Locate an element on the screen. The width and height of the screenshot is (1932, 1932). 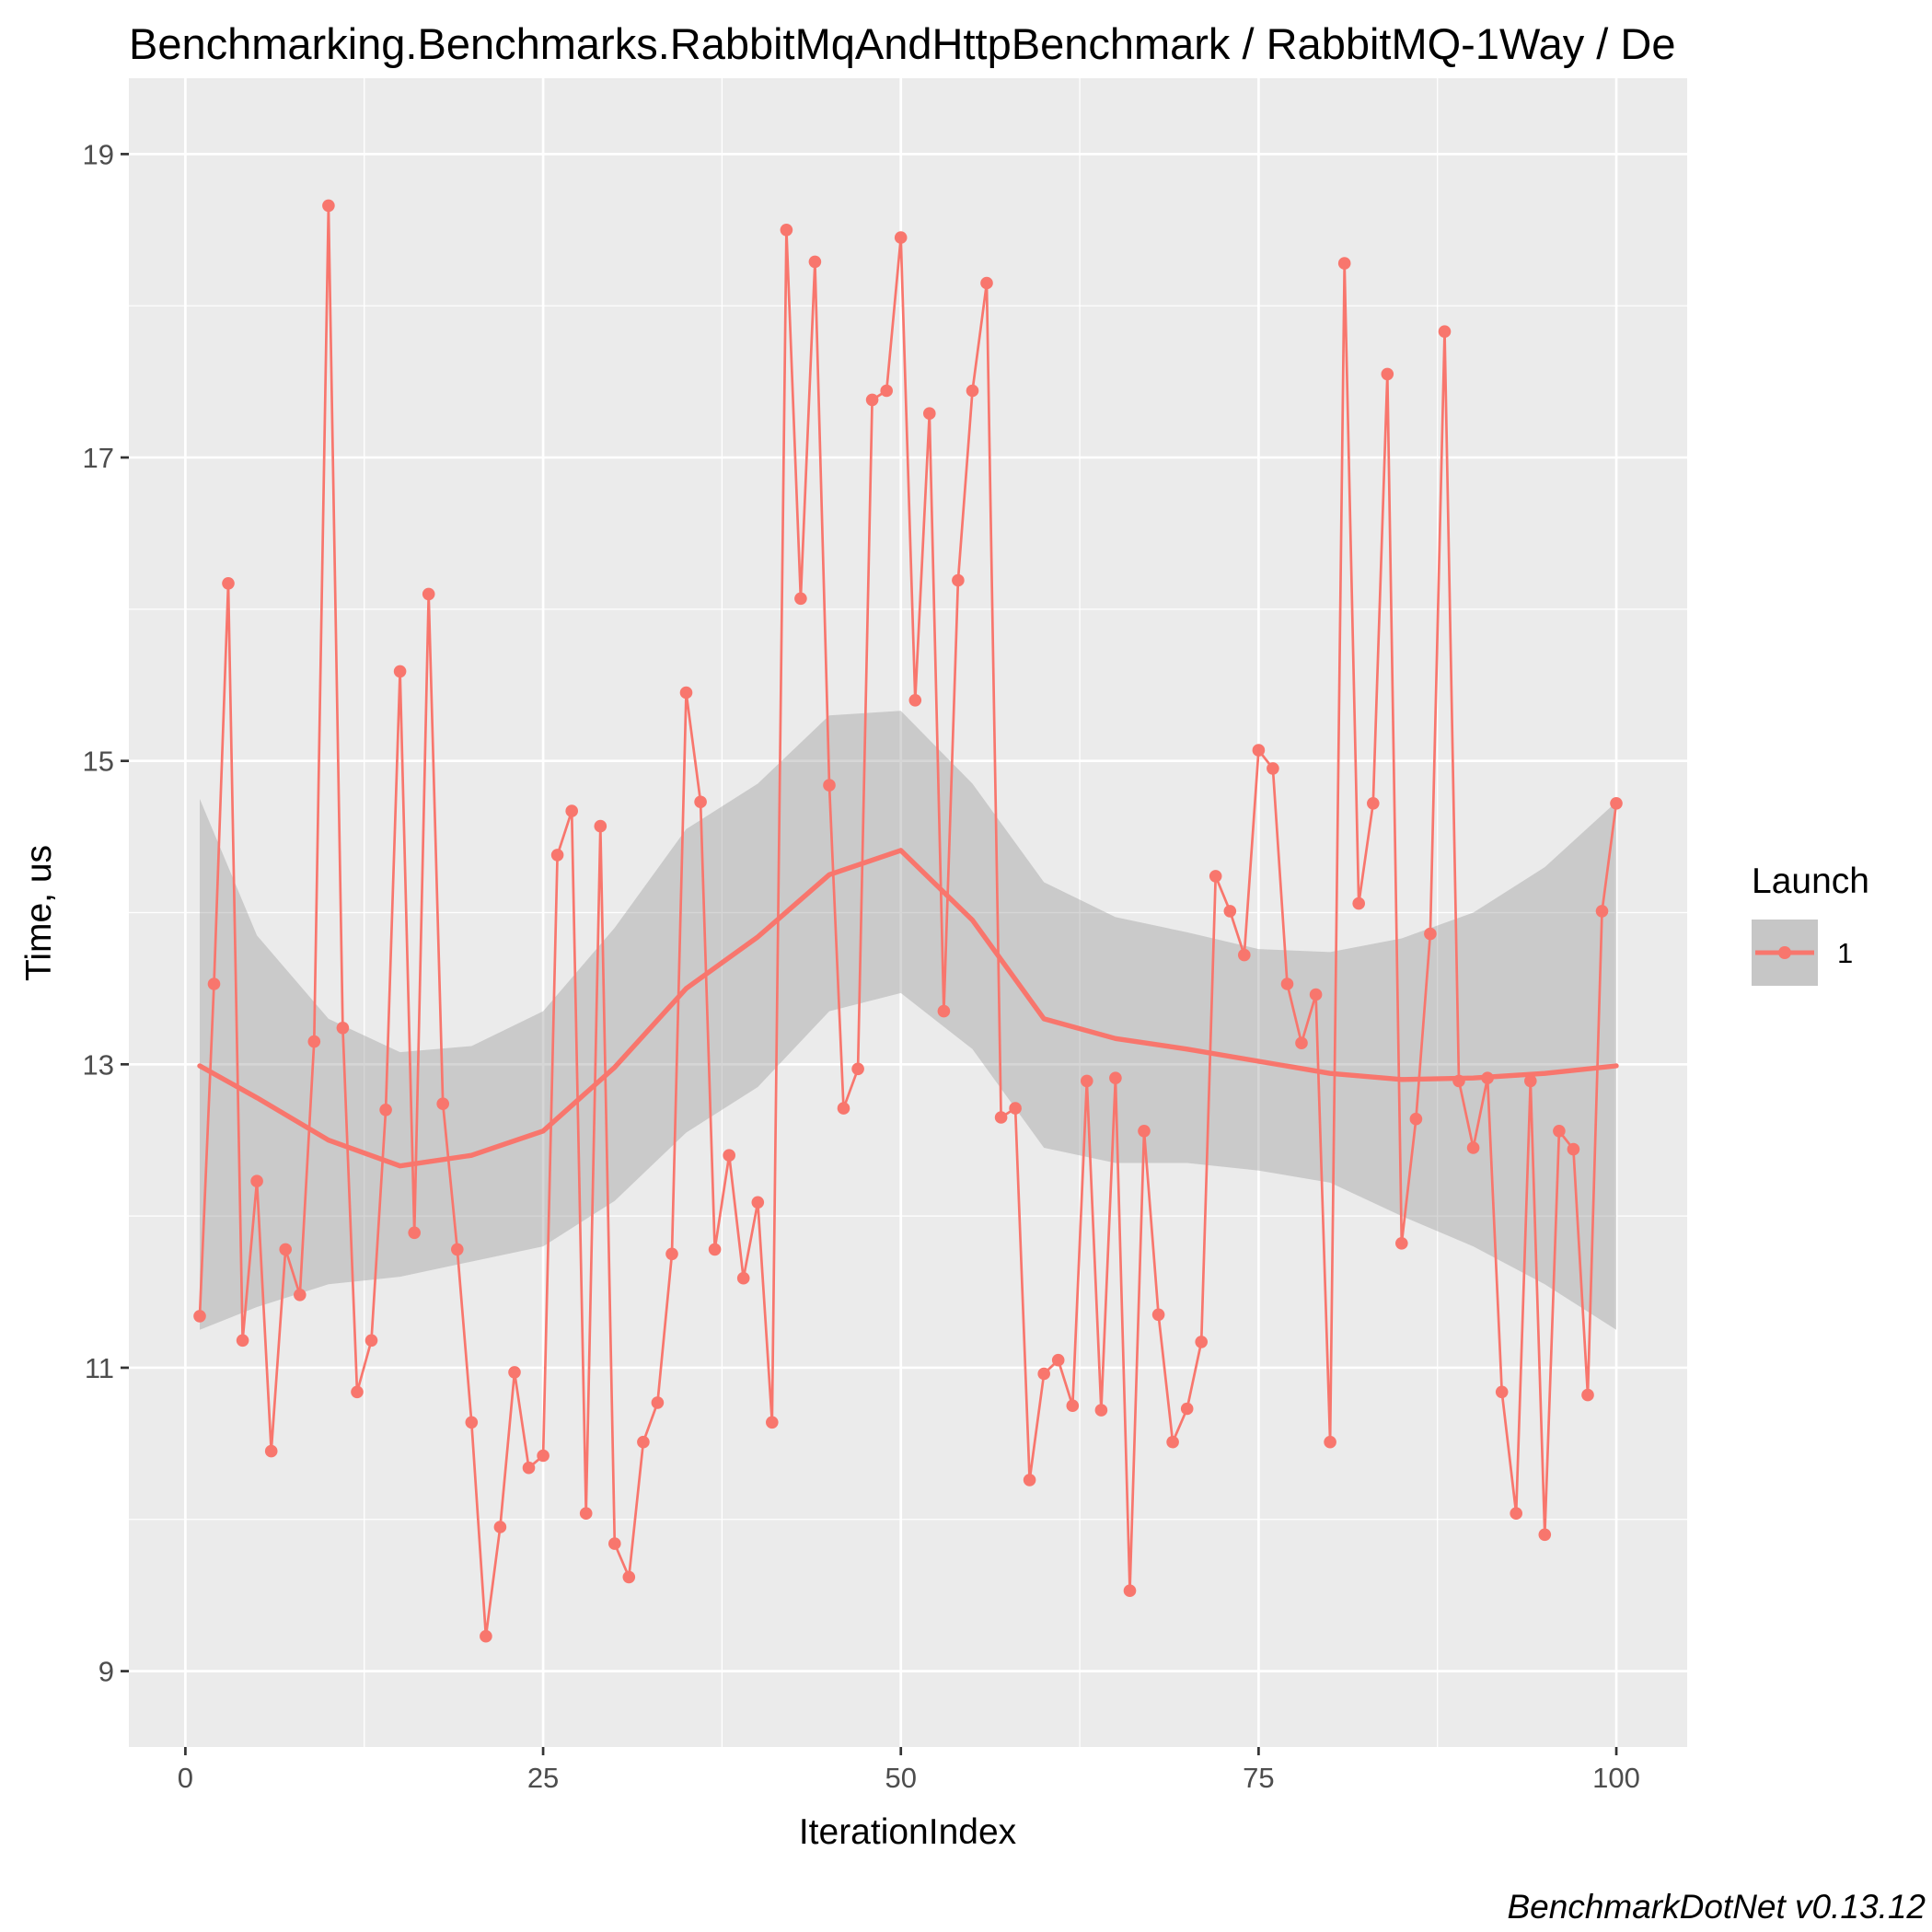
y-tick-label: 19 is located at coordinates (99, 154).